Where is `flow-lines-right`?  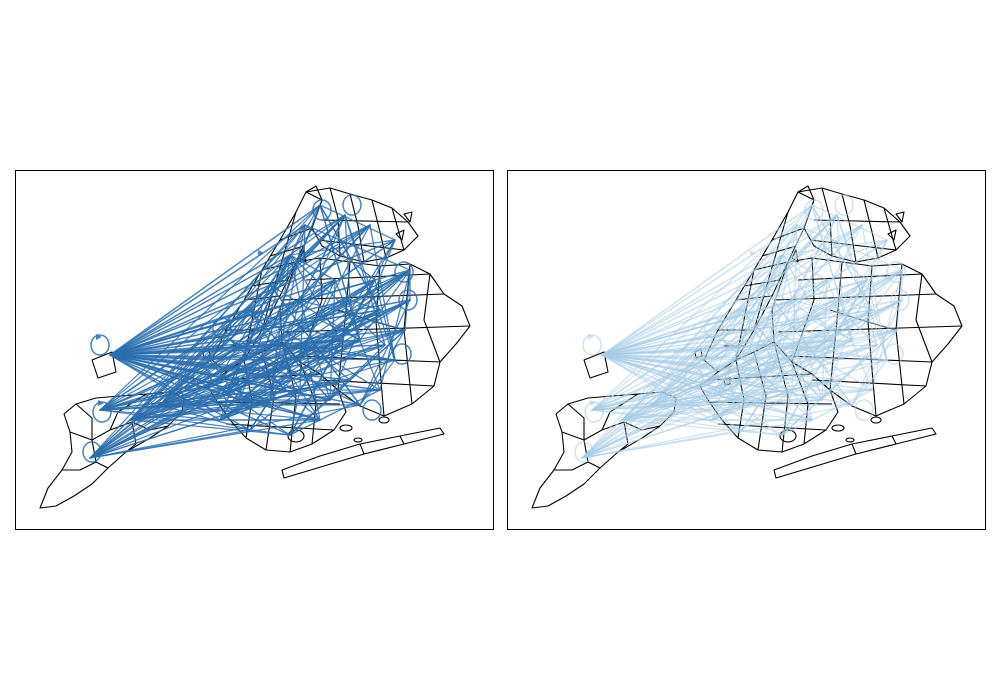 flow-lines-right is located at coordinates (742, 328).